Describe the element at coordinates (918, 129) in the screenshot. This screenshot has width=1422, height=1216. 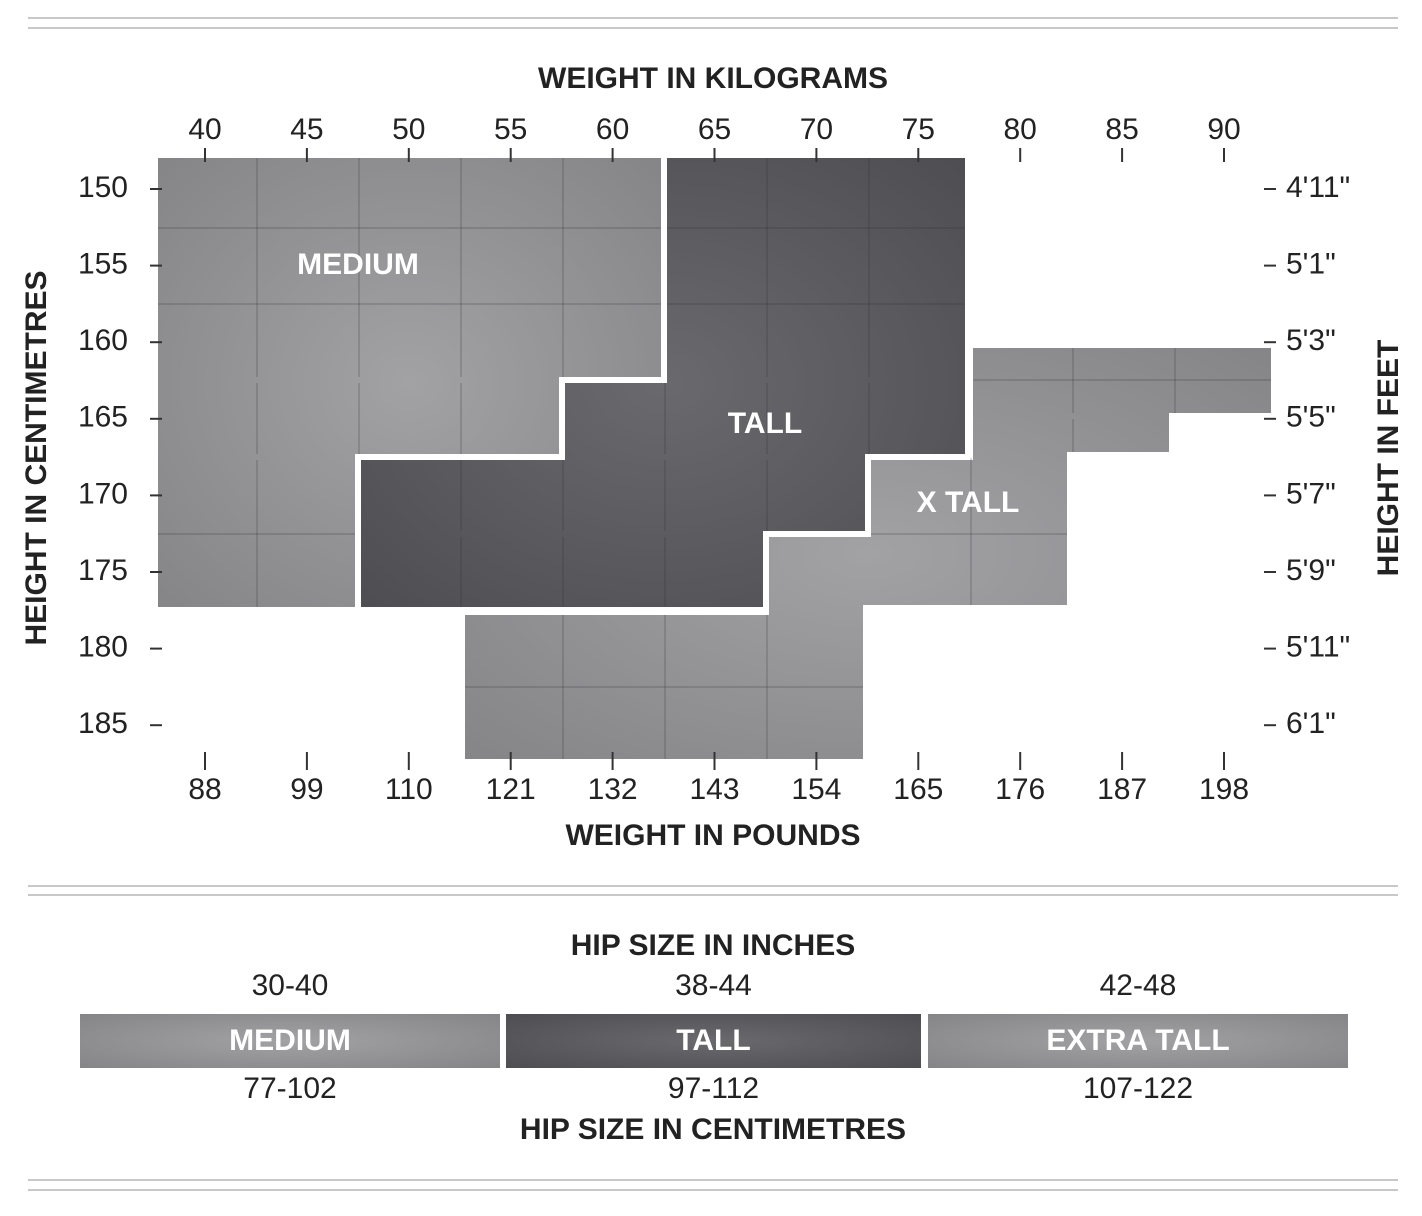
I see `kg-tick-label: 75` at that location.